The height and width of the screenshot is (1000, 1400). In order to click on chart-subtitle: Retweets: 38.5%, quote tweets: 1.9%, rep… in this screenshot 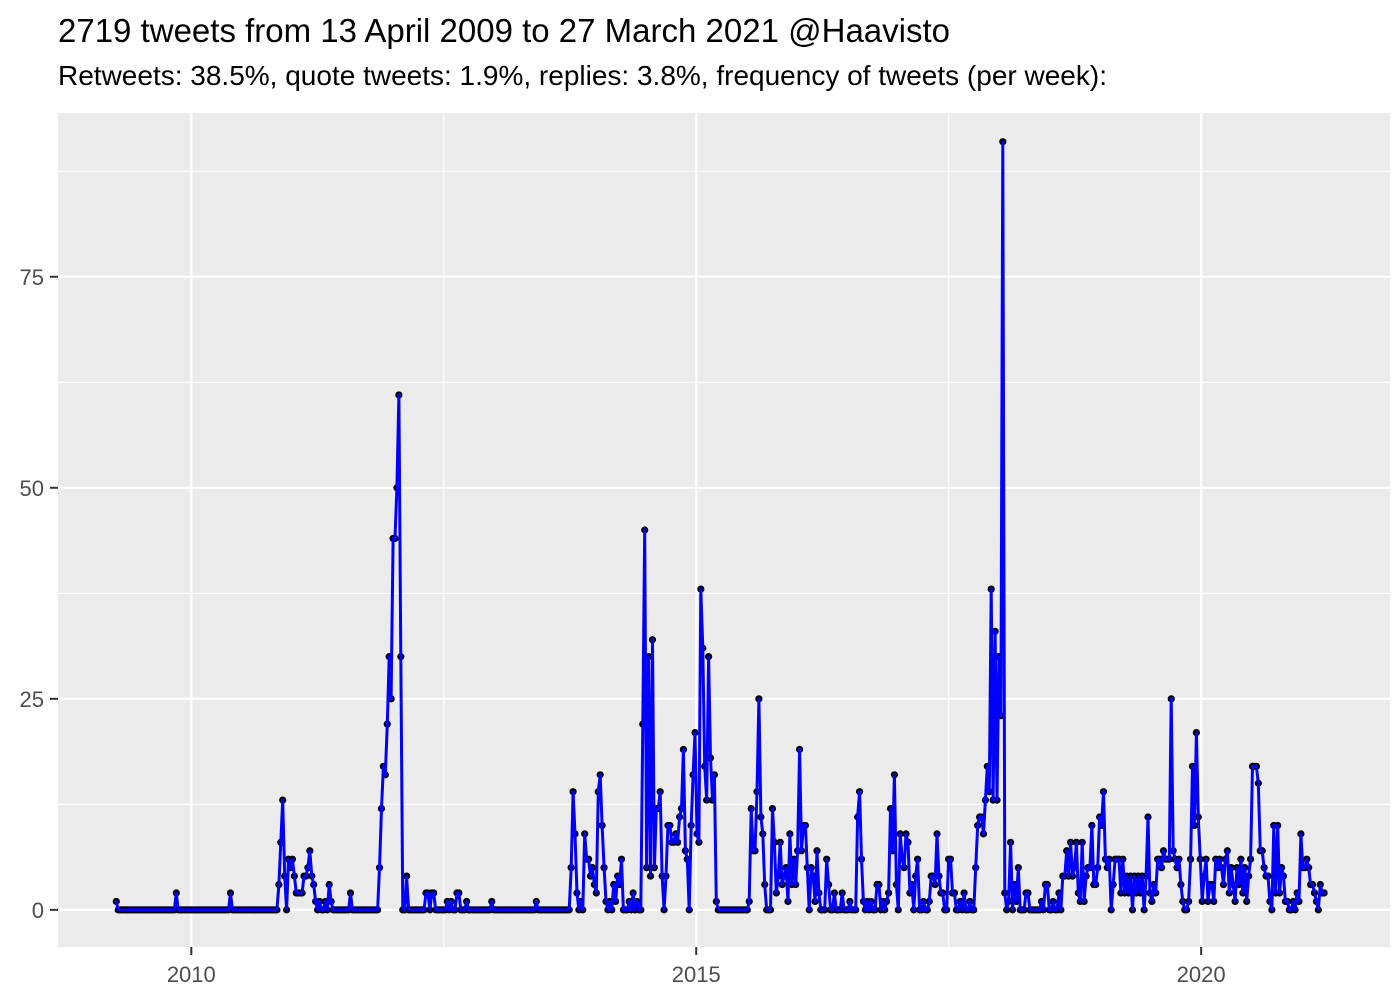, I will do `click(582, 75)`.